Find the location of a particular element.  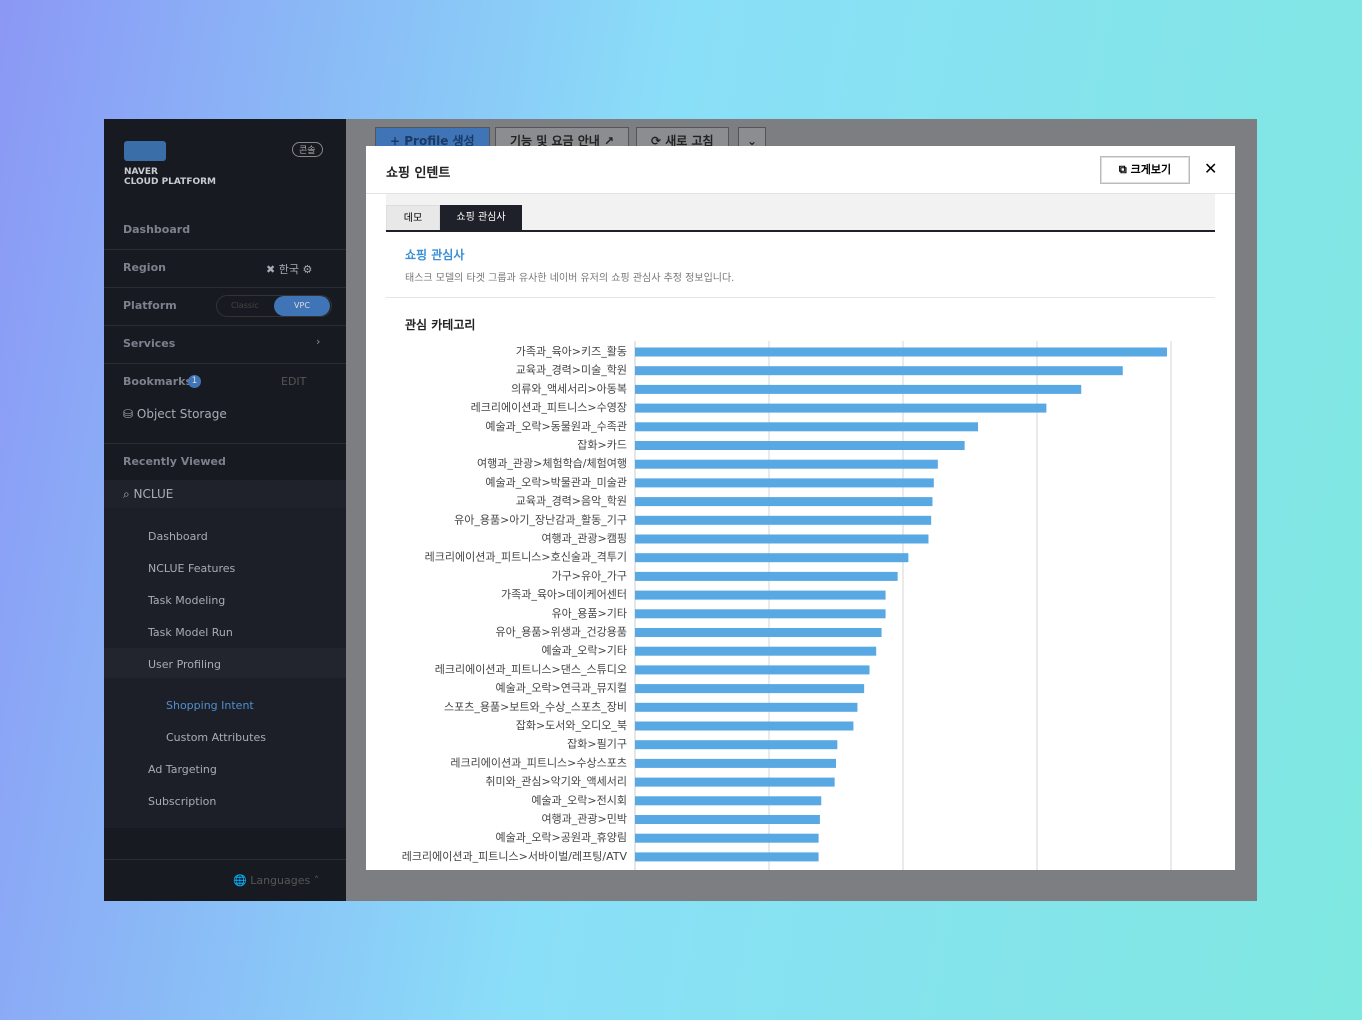

nclue-text: NCLUE is located at coordinates (153, 494).